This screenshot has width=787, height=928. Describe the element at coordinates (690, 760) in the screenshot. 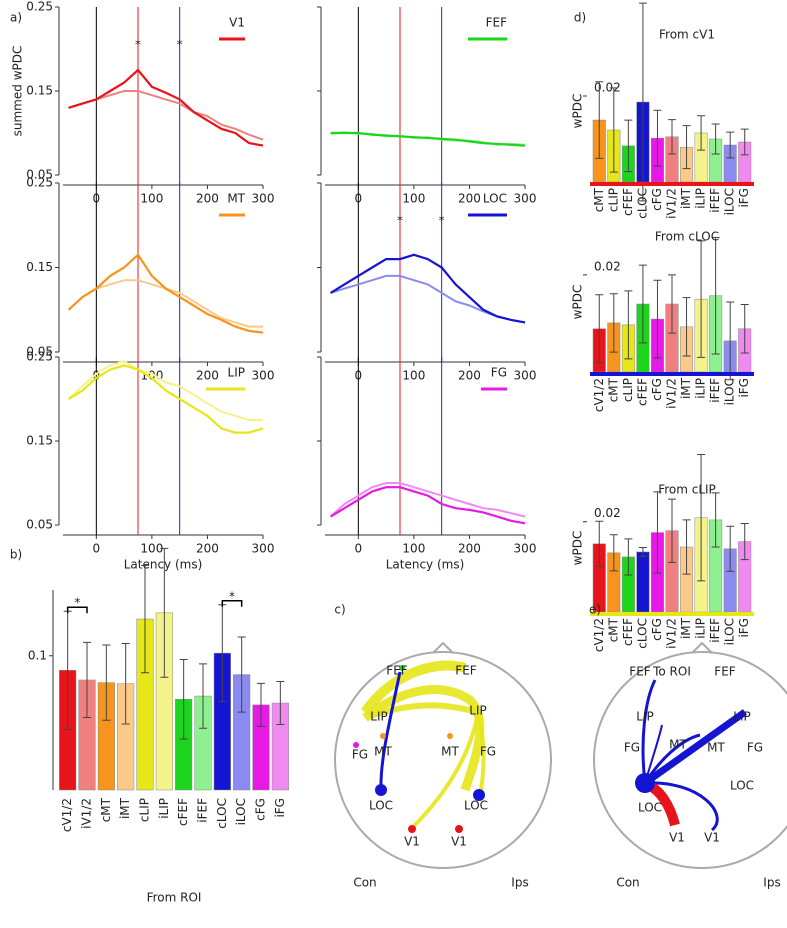

I see `head-outline` at that location.